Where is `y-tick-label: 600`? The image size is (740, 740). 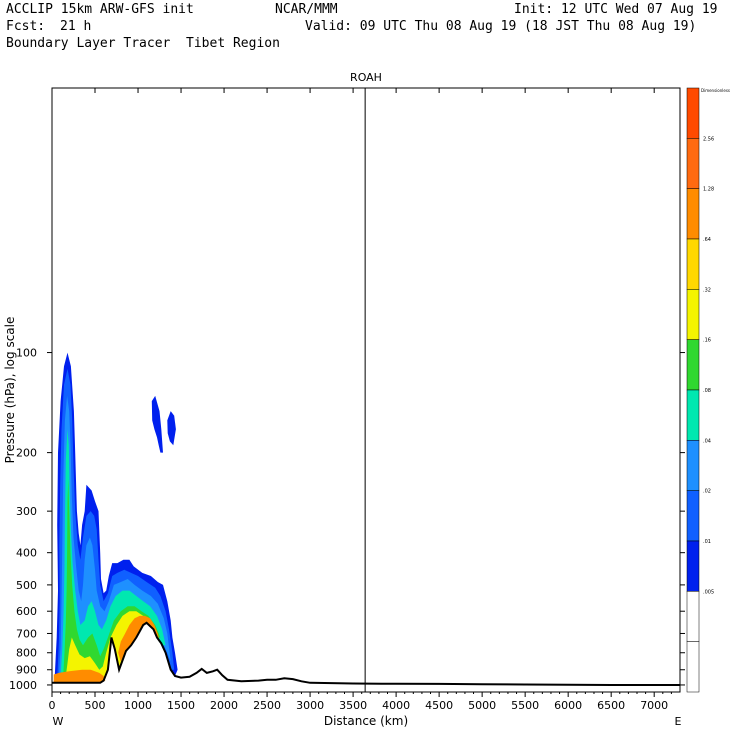
y-tick-label: 600 is located at coordinates (26, 611).